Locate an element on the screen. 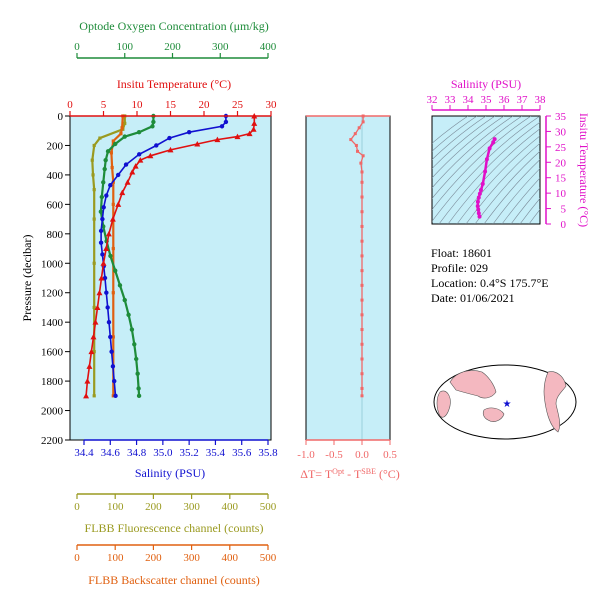  pressure-tick-label: 2200 is located at coordinates (52, 441).